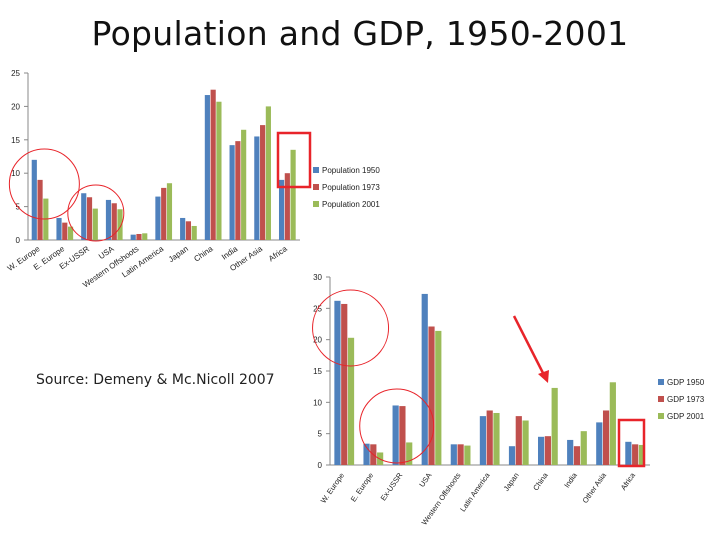 Image resolution: width=720 pixels, height=540 pixels. What do you see at coordinates (570, 479) in the screenshot?
I see `category-label: India` at bounding box center [570, 479].